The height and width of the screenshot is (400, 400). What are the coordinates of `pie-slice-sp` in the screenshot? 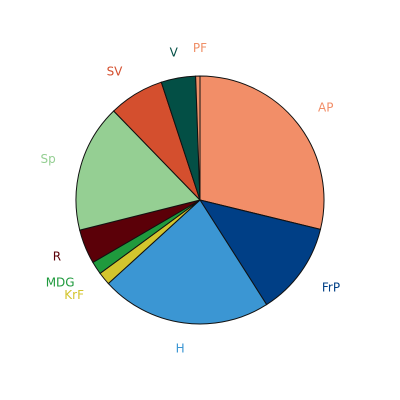 It's located at (138, 170).